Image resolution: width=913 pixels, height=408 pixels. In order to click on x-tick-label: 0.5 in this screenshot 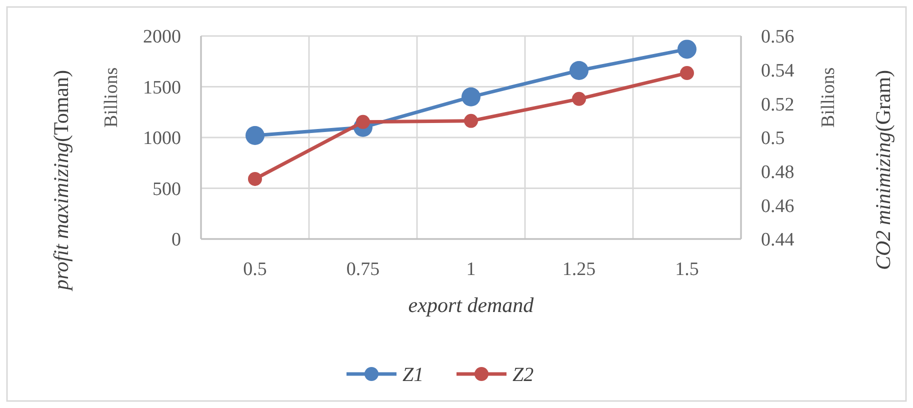, I will do `click(255, 269)`.